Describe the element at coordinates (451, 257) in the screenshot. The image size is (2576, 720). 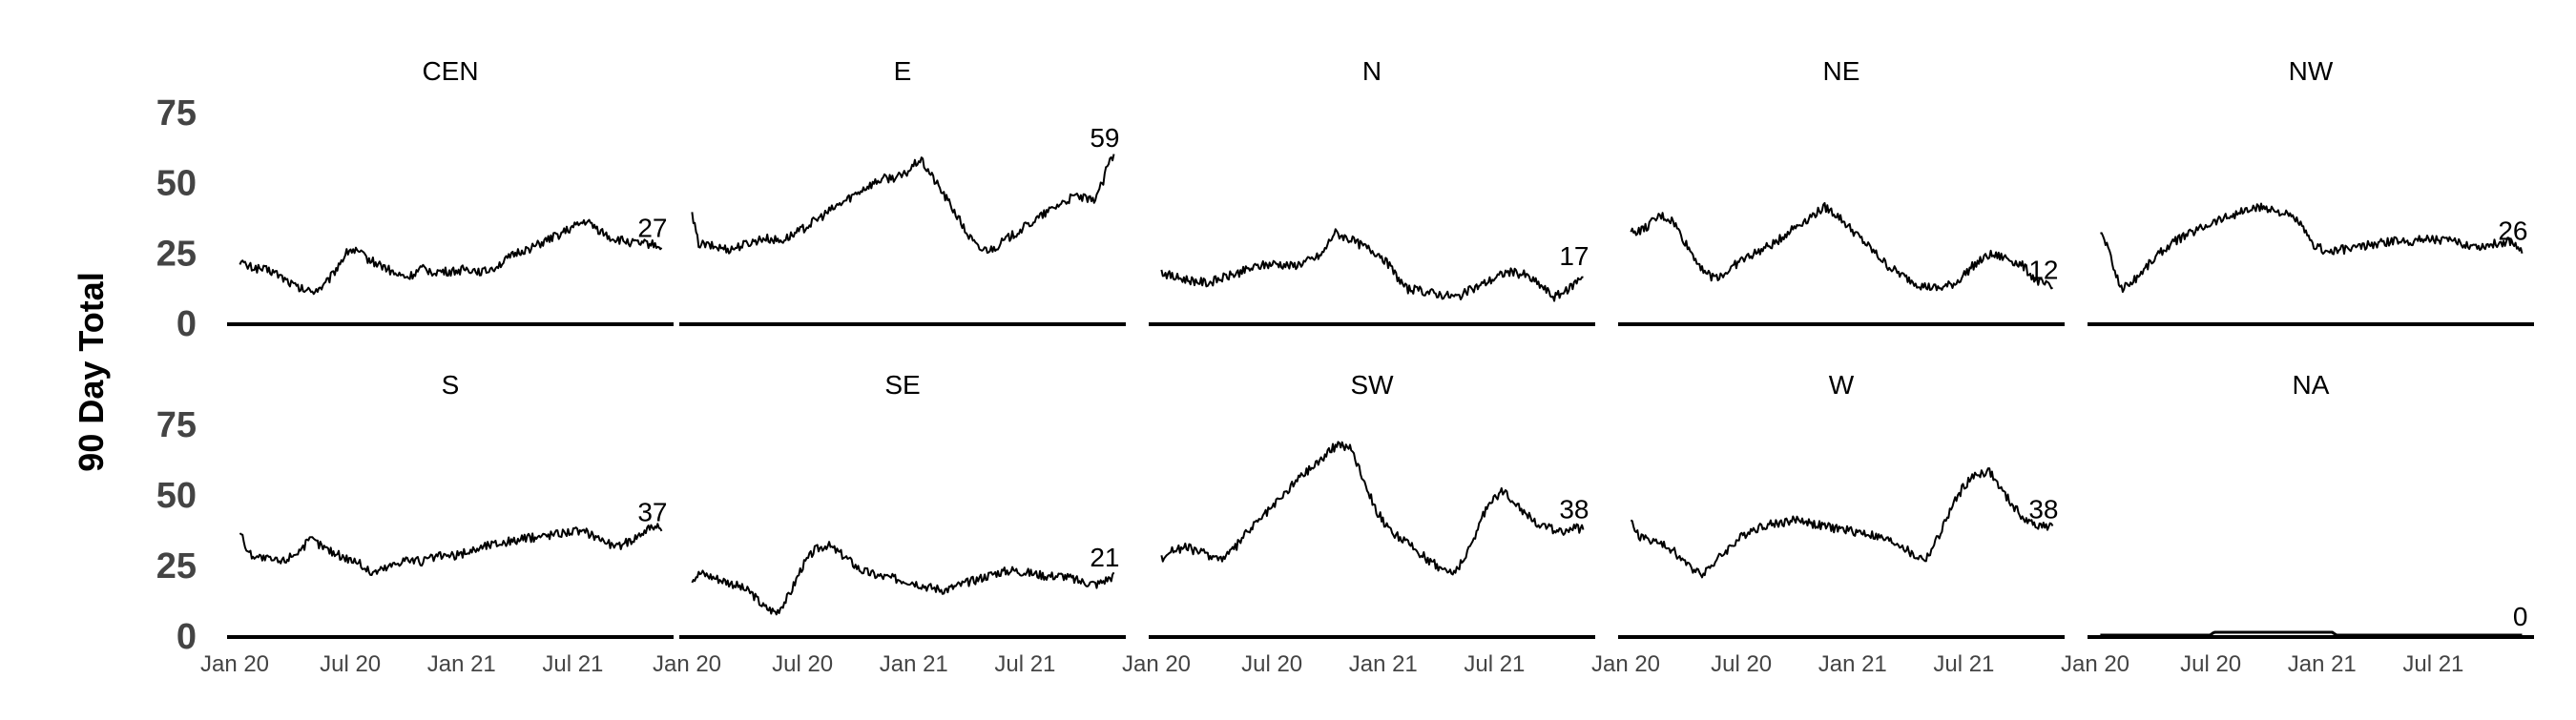
I see `series-line-cen` at that location.